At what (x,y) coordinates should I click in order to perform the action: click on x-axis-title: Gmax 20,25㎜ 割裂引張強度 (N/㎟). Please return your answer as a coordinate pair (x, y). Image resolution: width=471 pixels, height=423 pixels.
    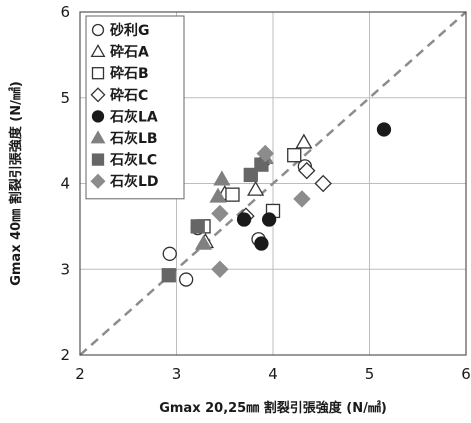
    Looking at the image, I should click on (273, 408).